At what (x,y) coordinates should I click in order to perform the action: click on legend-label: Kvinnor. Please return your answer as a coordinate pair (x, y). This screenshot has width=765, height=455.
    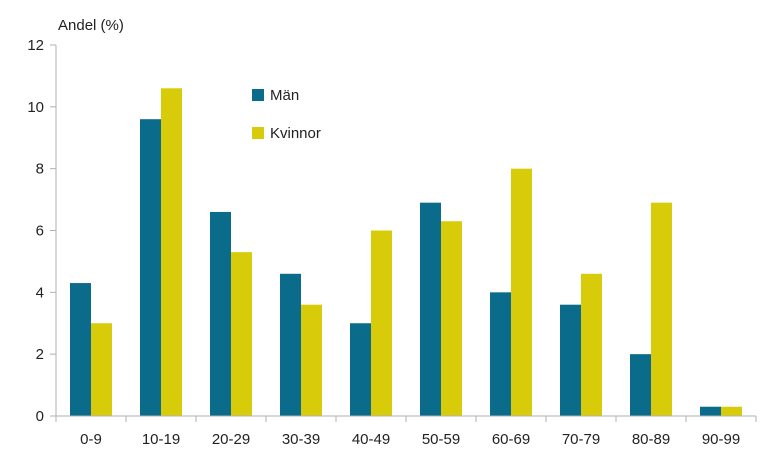
    Looking at the image, I should click on (295, 133).